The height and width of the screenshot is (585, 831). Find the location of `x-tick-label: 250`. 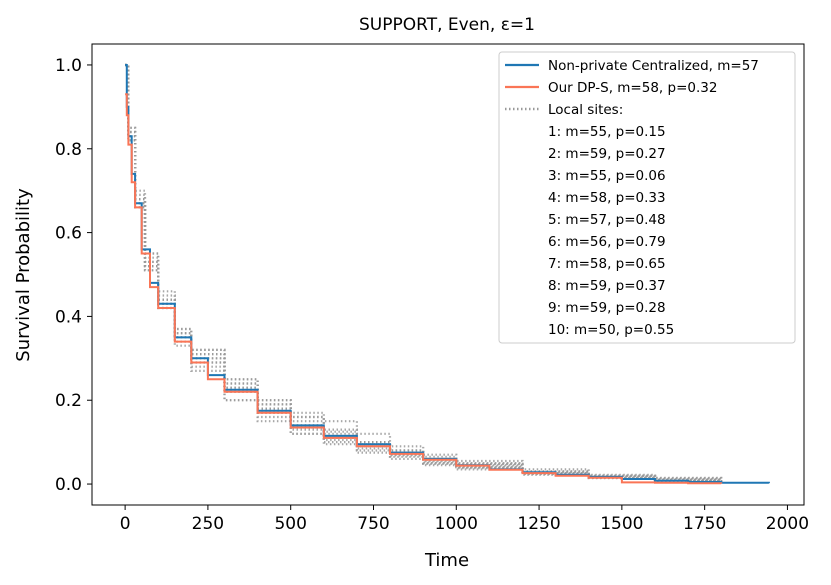

x-tick-label: 250 is located at coordinates (208, 524).